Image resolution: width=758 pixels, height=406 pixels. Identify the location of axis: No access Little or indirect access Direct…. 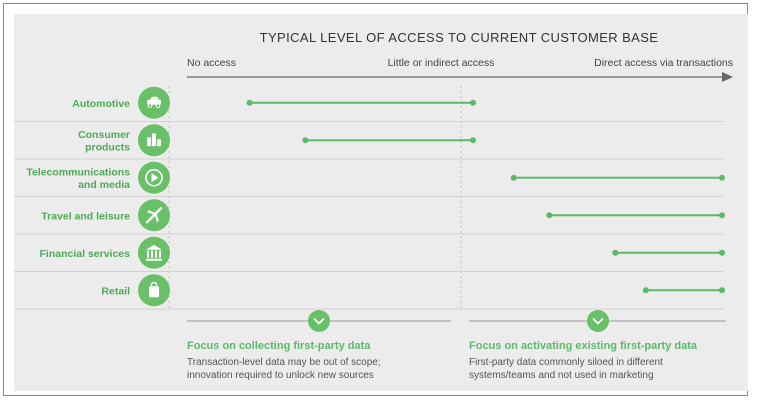
(460, 69).